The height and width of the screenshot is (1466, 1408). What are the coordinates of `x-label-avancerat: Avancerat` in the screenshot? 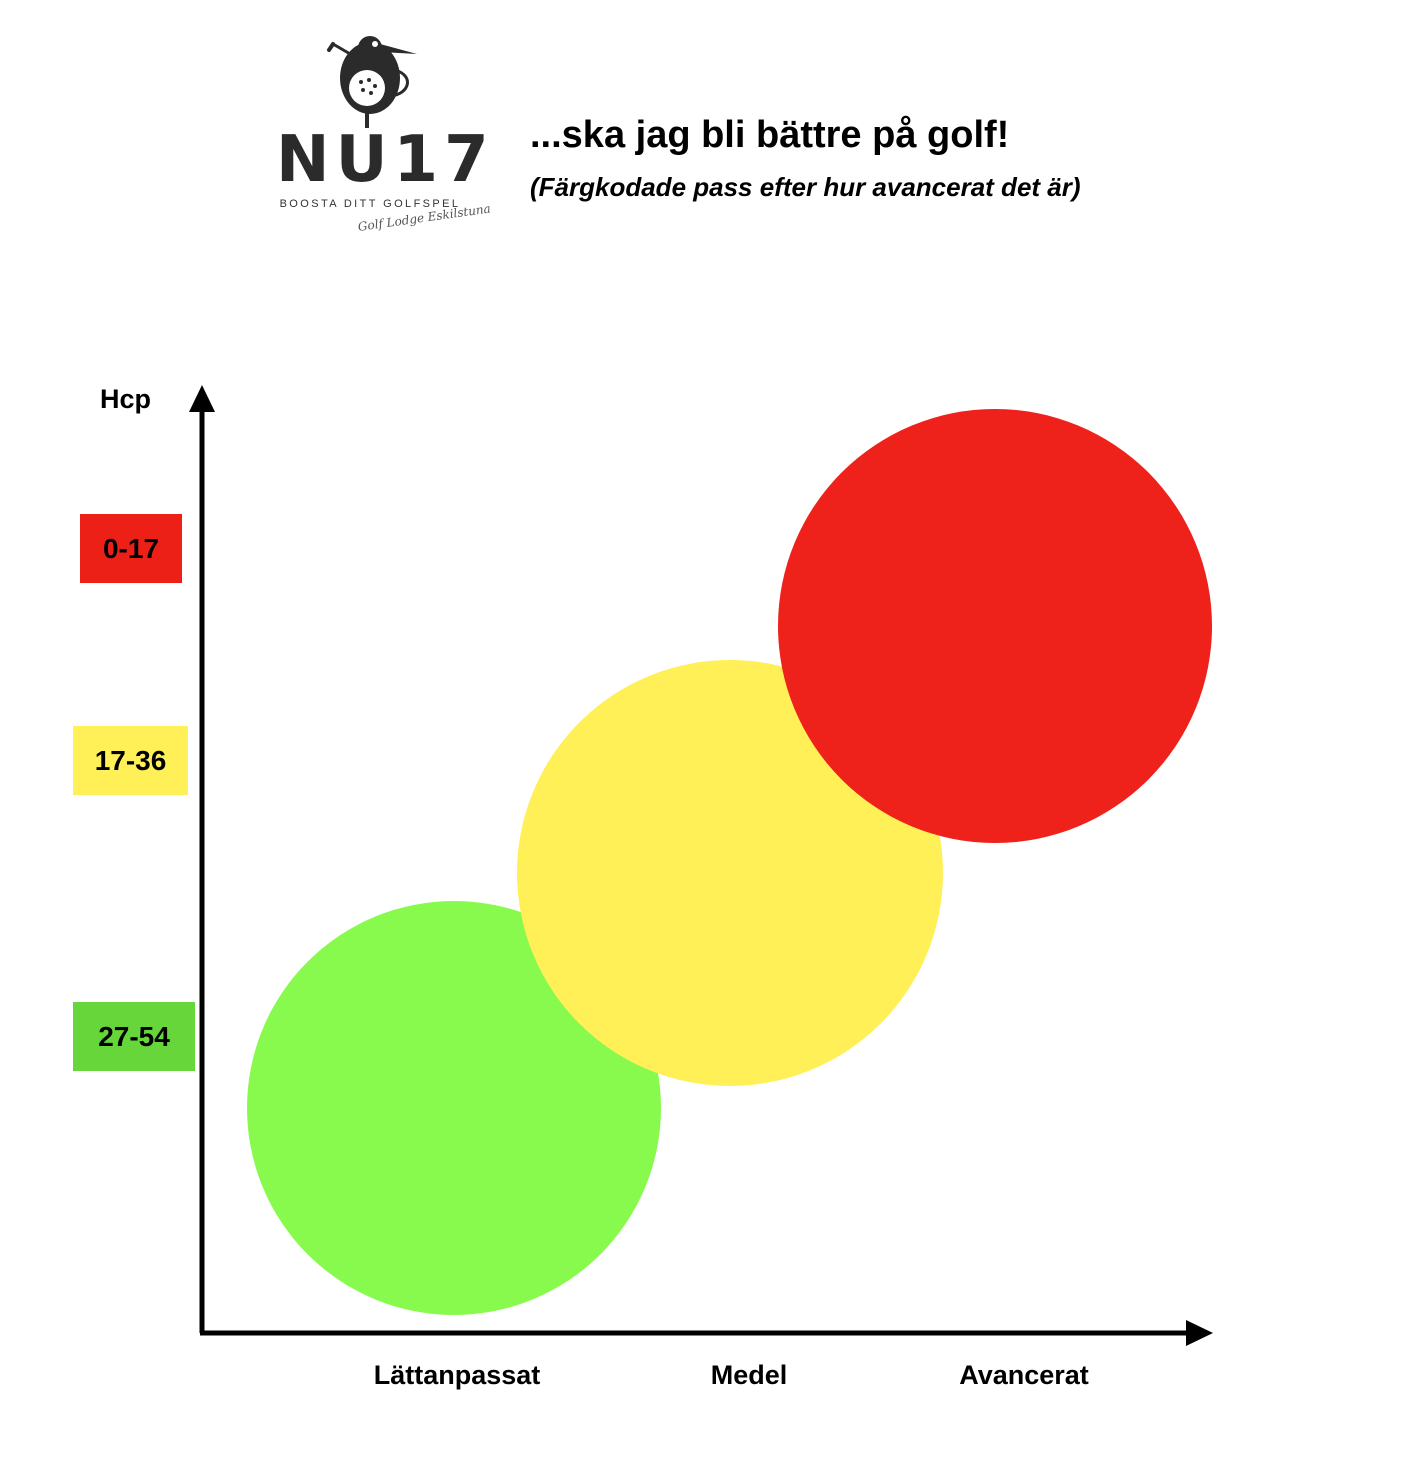 It's located at (1024, 1375).